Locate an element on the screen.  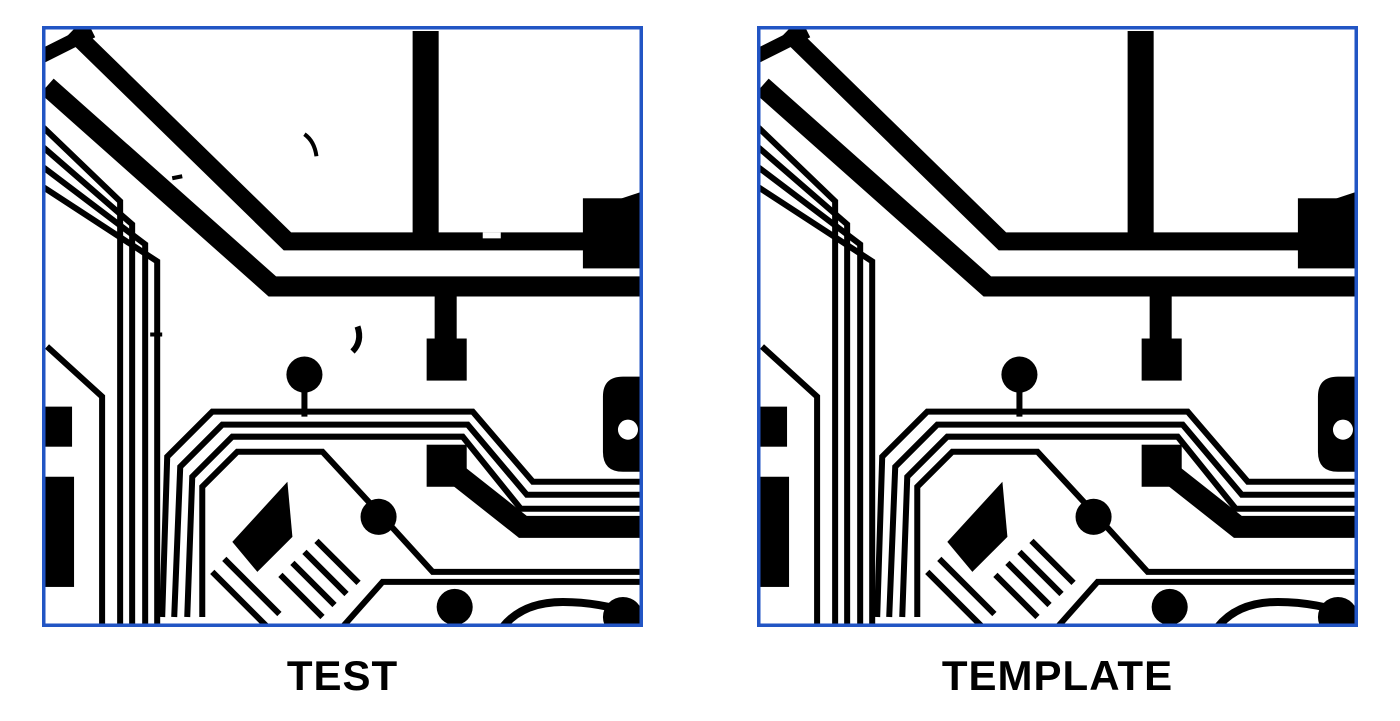
test-caption: TEST is located at coordinates (342, 675).